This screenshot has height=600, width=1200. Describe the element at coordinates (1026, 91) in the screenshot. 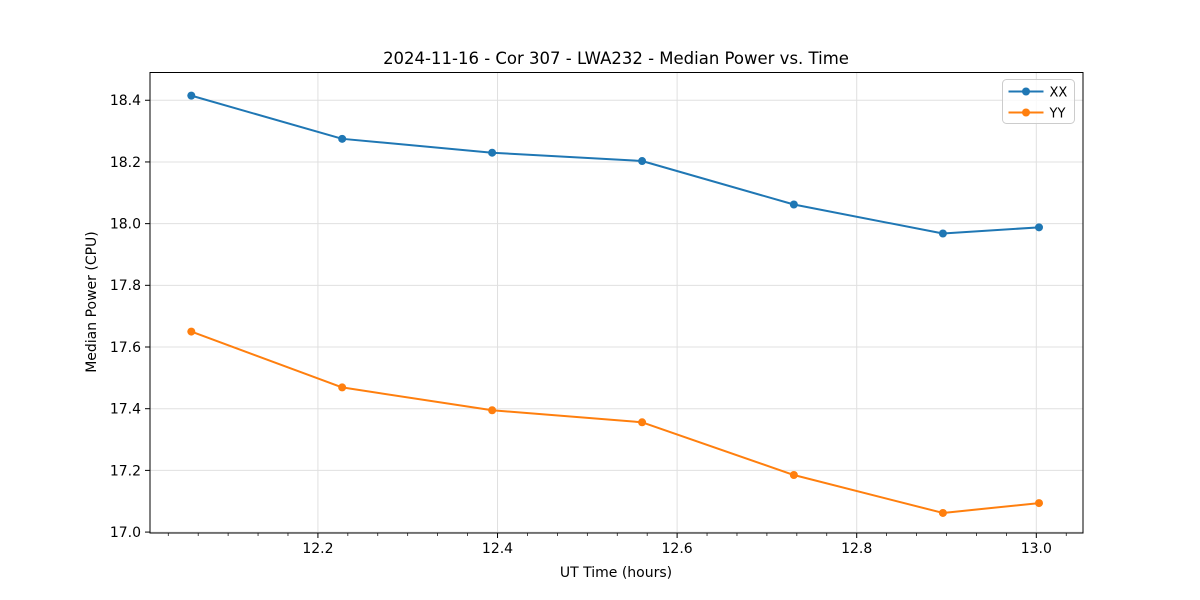

I see `legend-marker-xx` at that location.